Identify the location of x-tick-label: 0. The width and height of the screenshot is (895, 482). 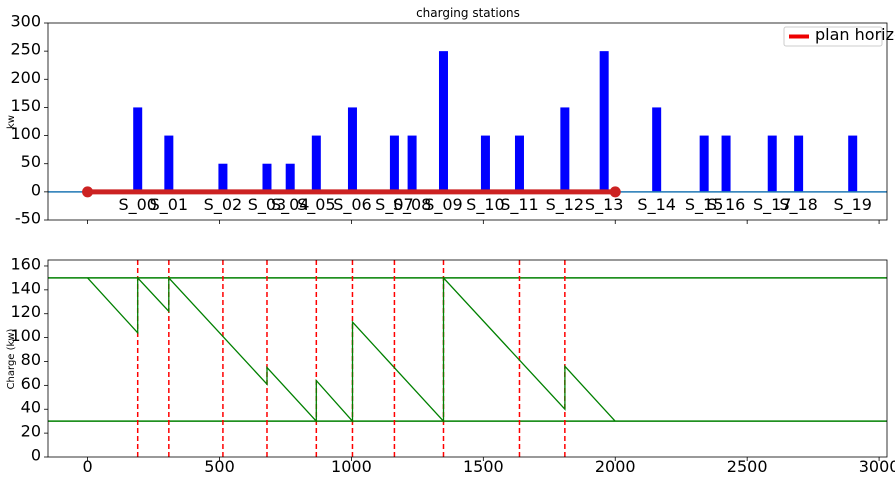
(87, 466).